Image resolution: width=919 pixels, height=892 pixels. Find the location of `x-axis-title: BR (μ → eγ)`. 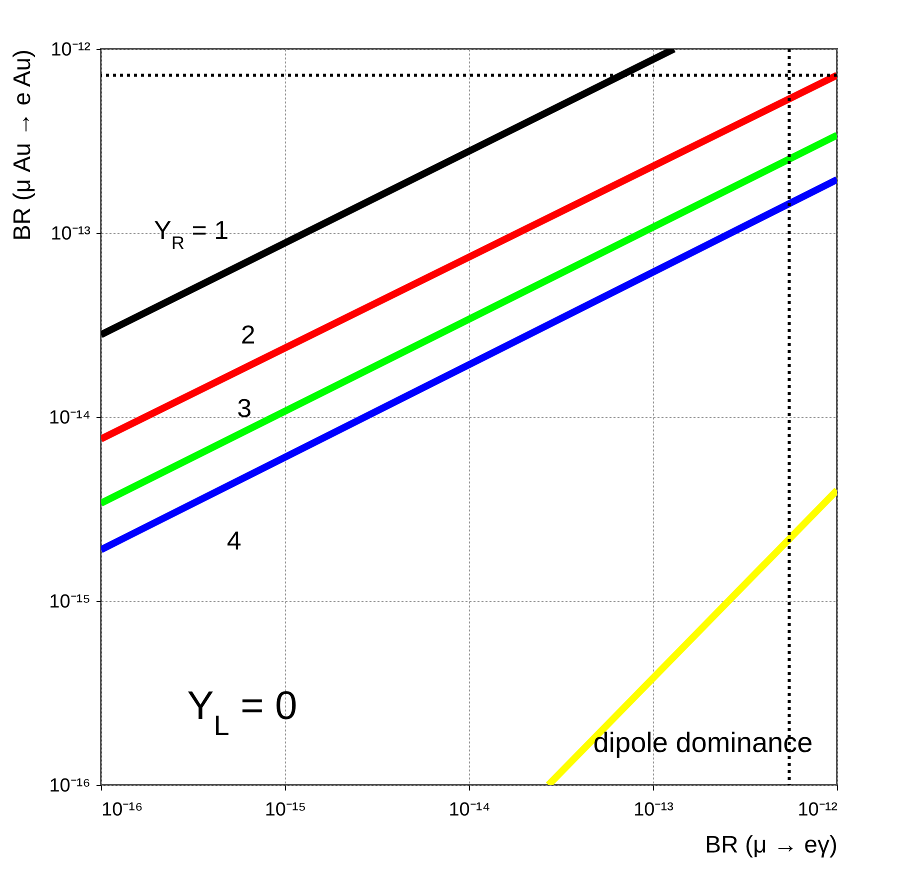

x-axis-title: BR (μ → eγ) is located at coordinates (771, 845).